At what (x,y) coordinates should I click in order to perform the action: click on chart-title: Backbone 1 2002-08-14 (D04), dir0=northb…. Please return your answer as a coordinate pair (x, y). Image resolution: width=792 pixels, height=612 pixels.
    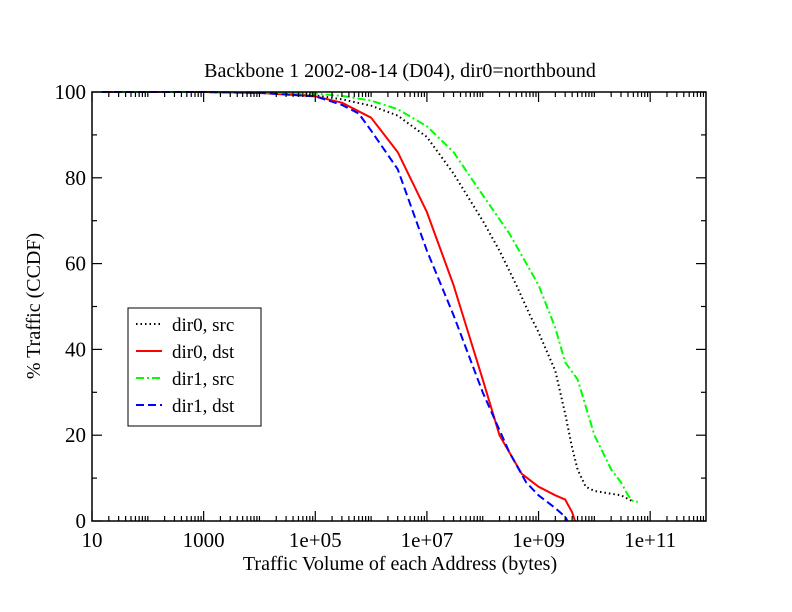
    Looking at the image, I should click on (400, 71).